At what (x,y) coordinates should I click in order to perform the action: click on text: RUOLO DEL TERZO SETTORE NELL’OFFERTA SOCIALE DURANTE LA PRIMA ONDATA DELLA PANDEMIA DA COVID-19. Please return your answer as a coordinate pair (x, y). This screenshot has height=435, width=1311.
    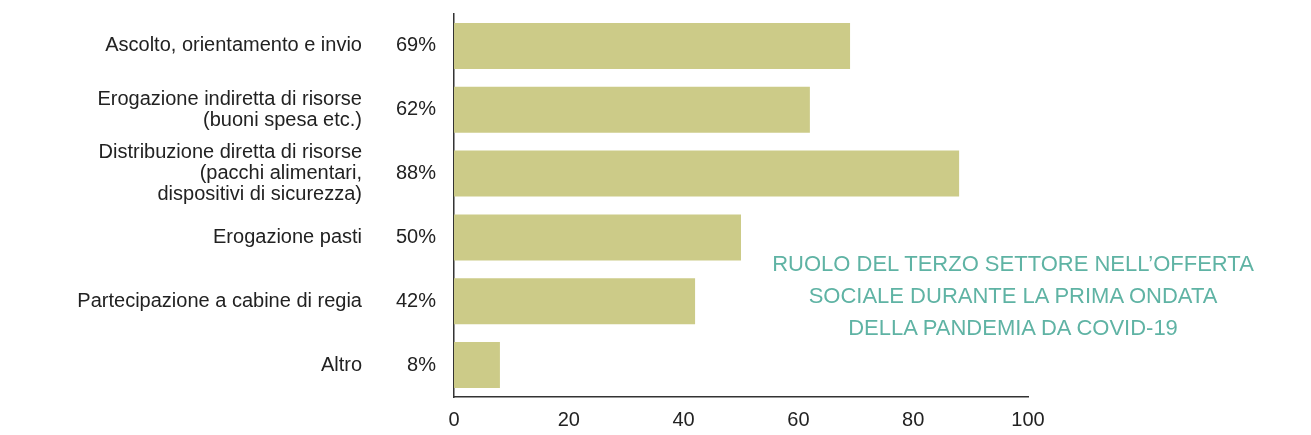
    Looking at the image, I should click on (1013, 296).